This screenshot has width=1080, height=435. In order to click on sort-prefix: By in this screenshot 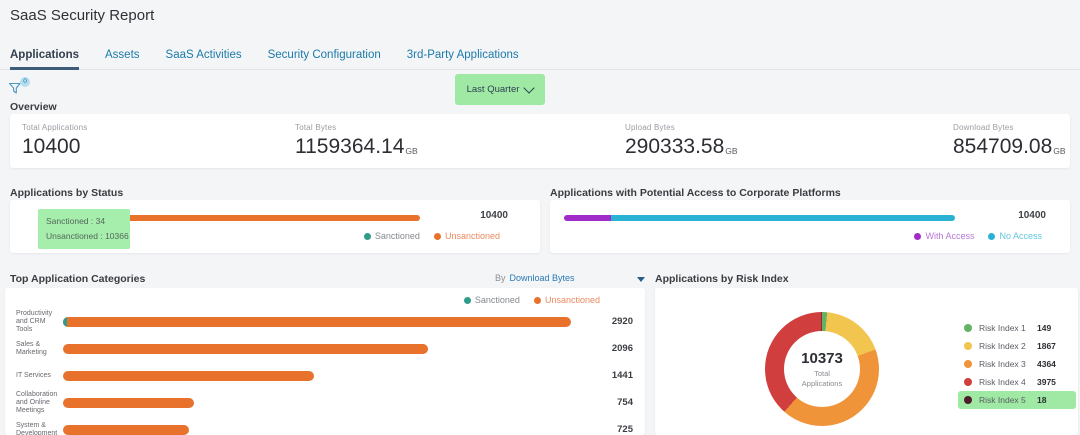, I will do `click(500, 278)`.